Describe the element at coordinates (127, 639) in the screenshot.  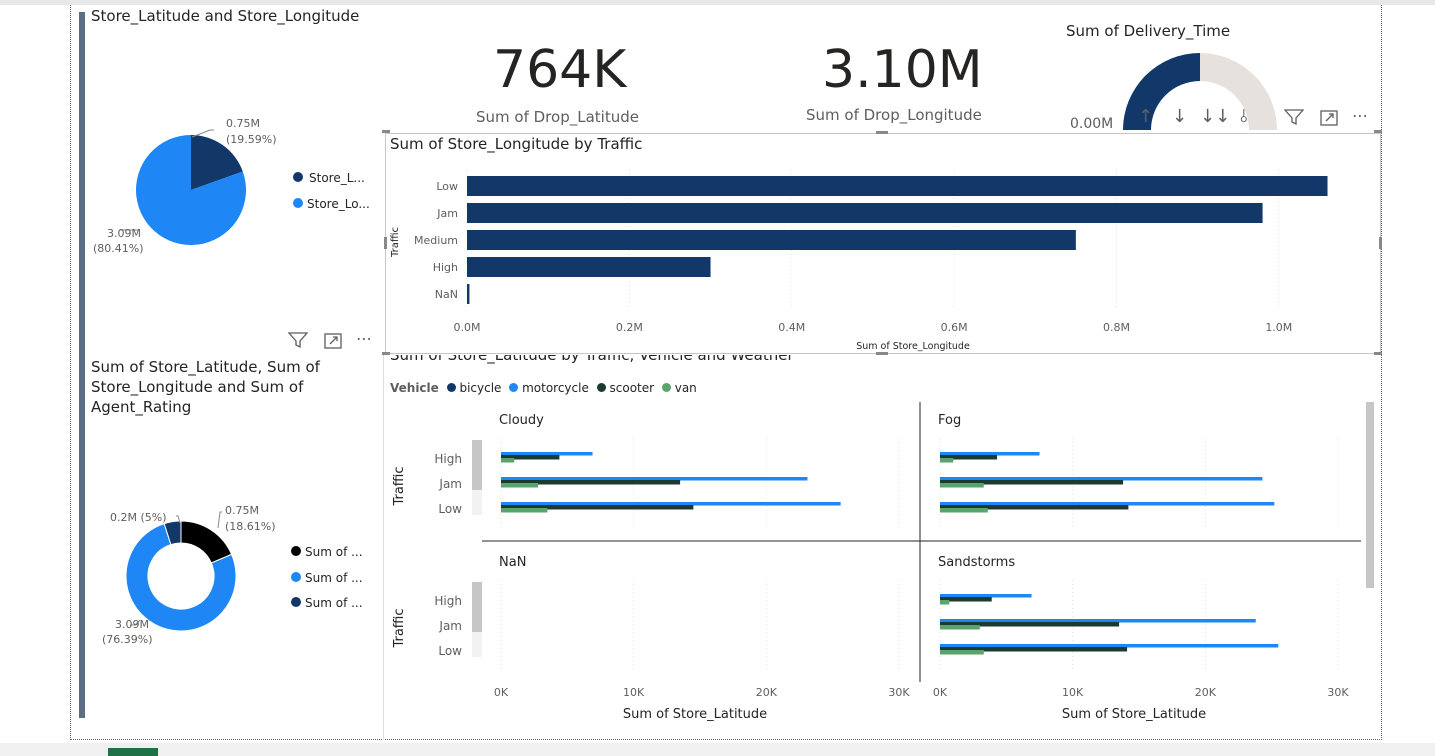
I see `donut-label-c-pct: (76.39%)` at that location.